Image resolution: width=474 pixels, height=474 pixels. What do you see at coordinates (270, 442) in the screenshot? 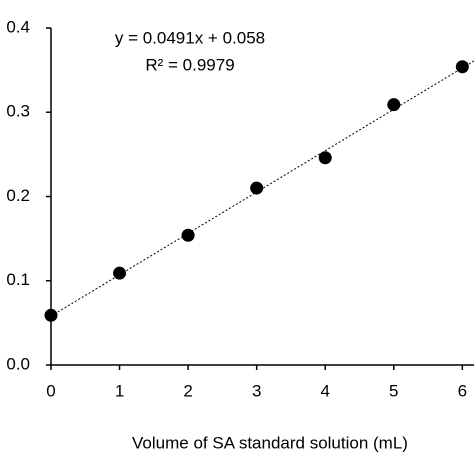
I see `x-axis-label: Volume of SA standard solution (mL)` at bounding box center [270, 442].